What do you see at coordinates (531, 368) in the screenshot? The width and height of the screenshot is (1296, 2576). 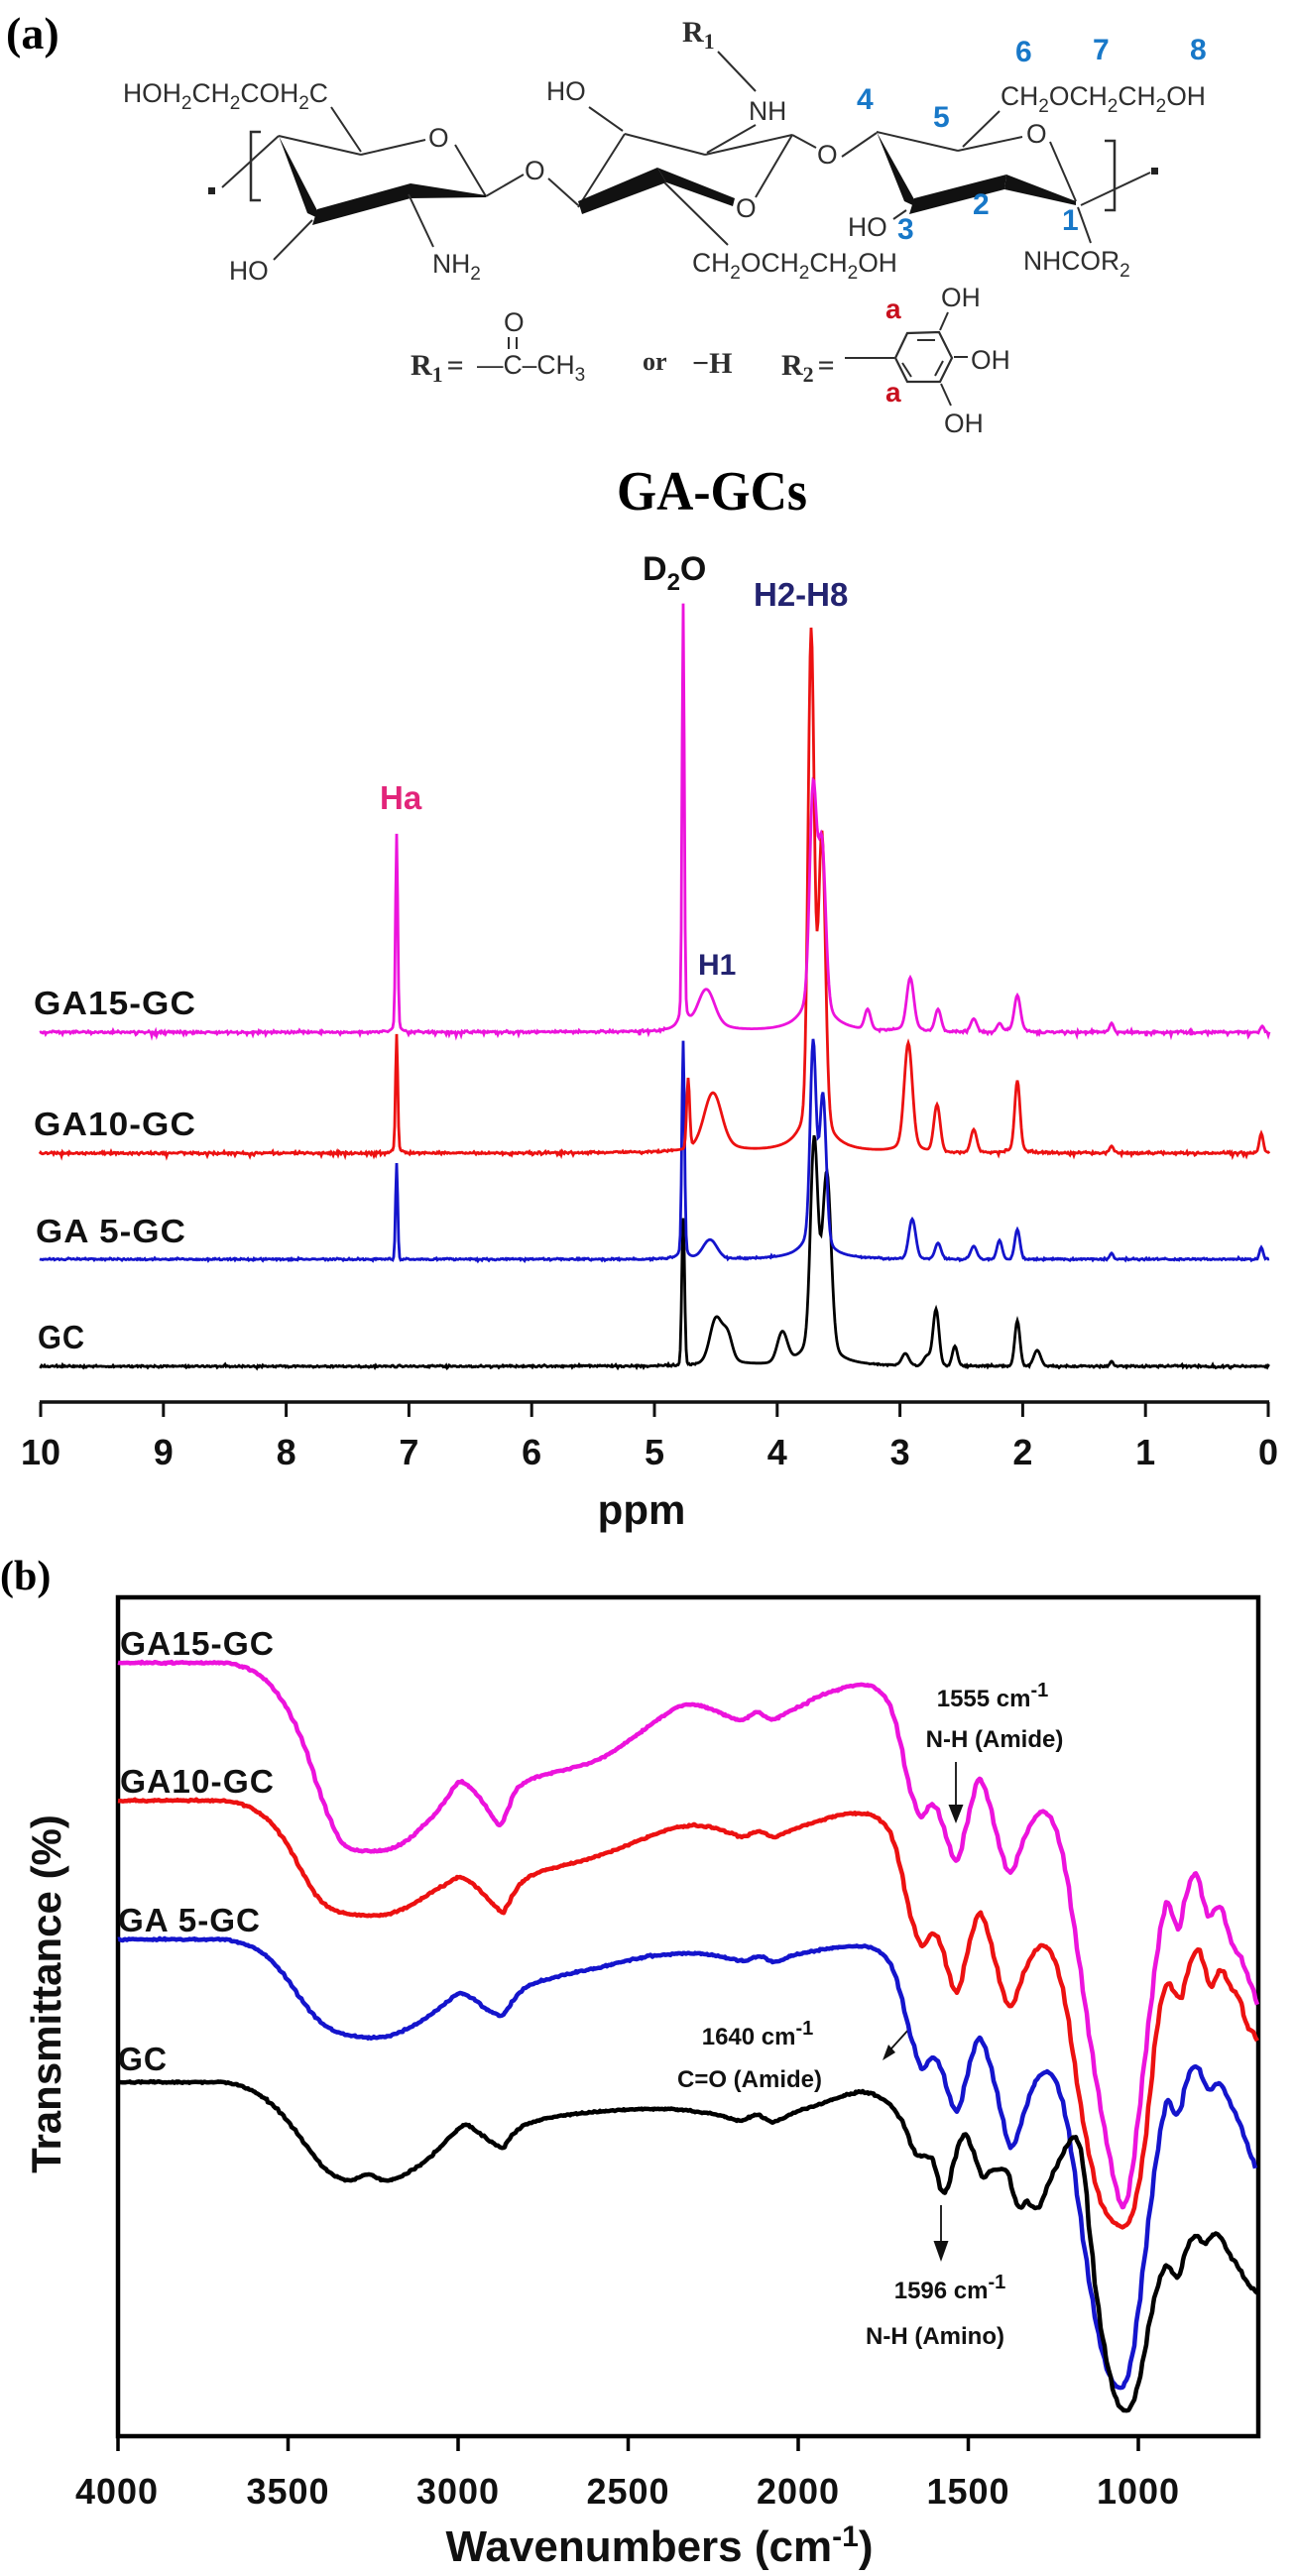 I see `svg-text: —C–CH3` at bounding box center [531, 368].